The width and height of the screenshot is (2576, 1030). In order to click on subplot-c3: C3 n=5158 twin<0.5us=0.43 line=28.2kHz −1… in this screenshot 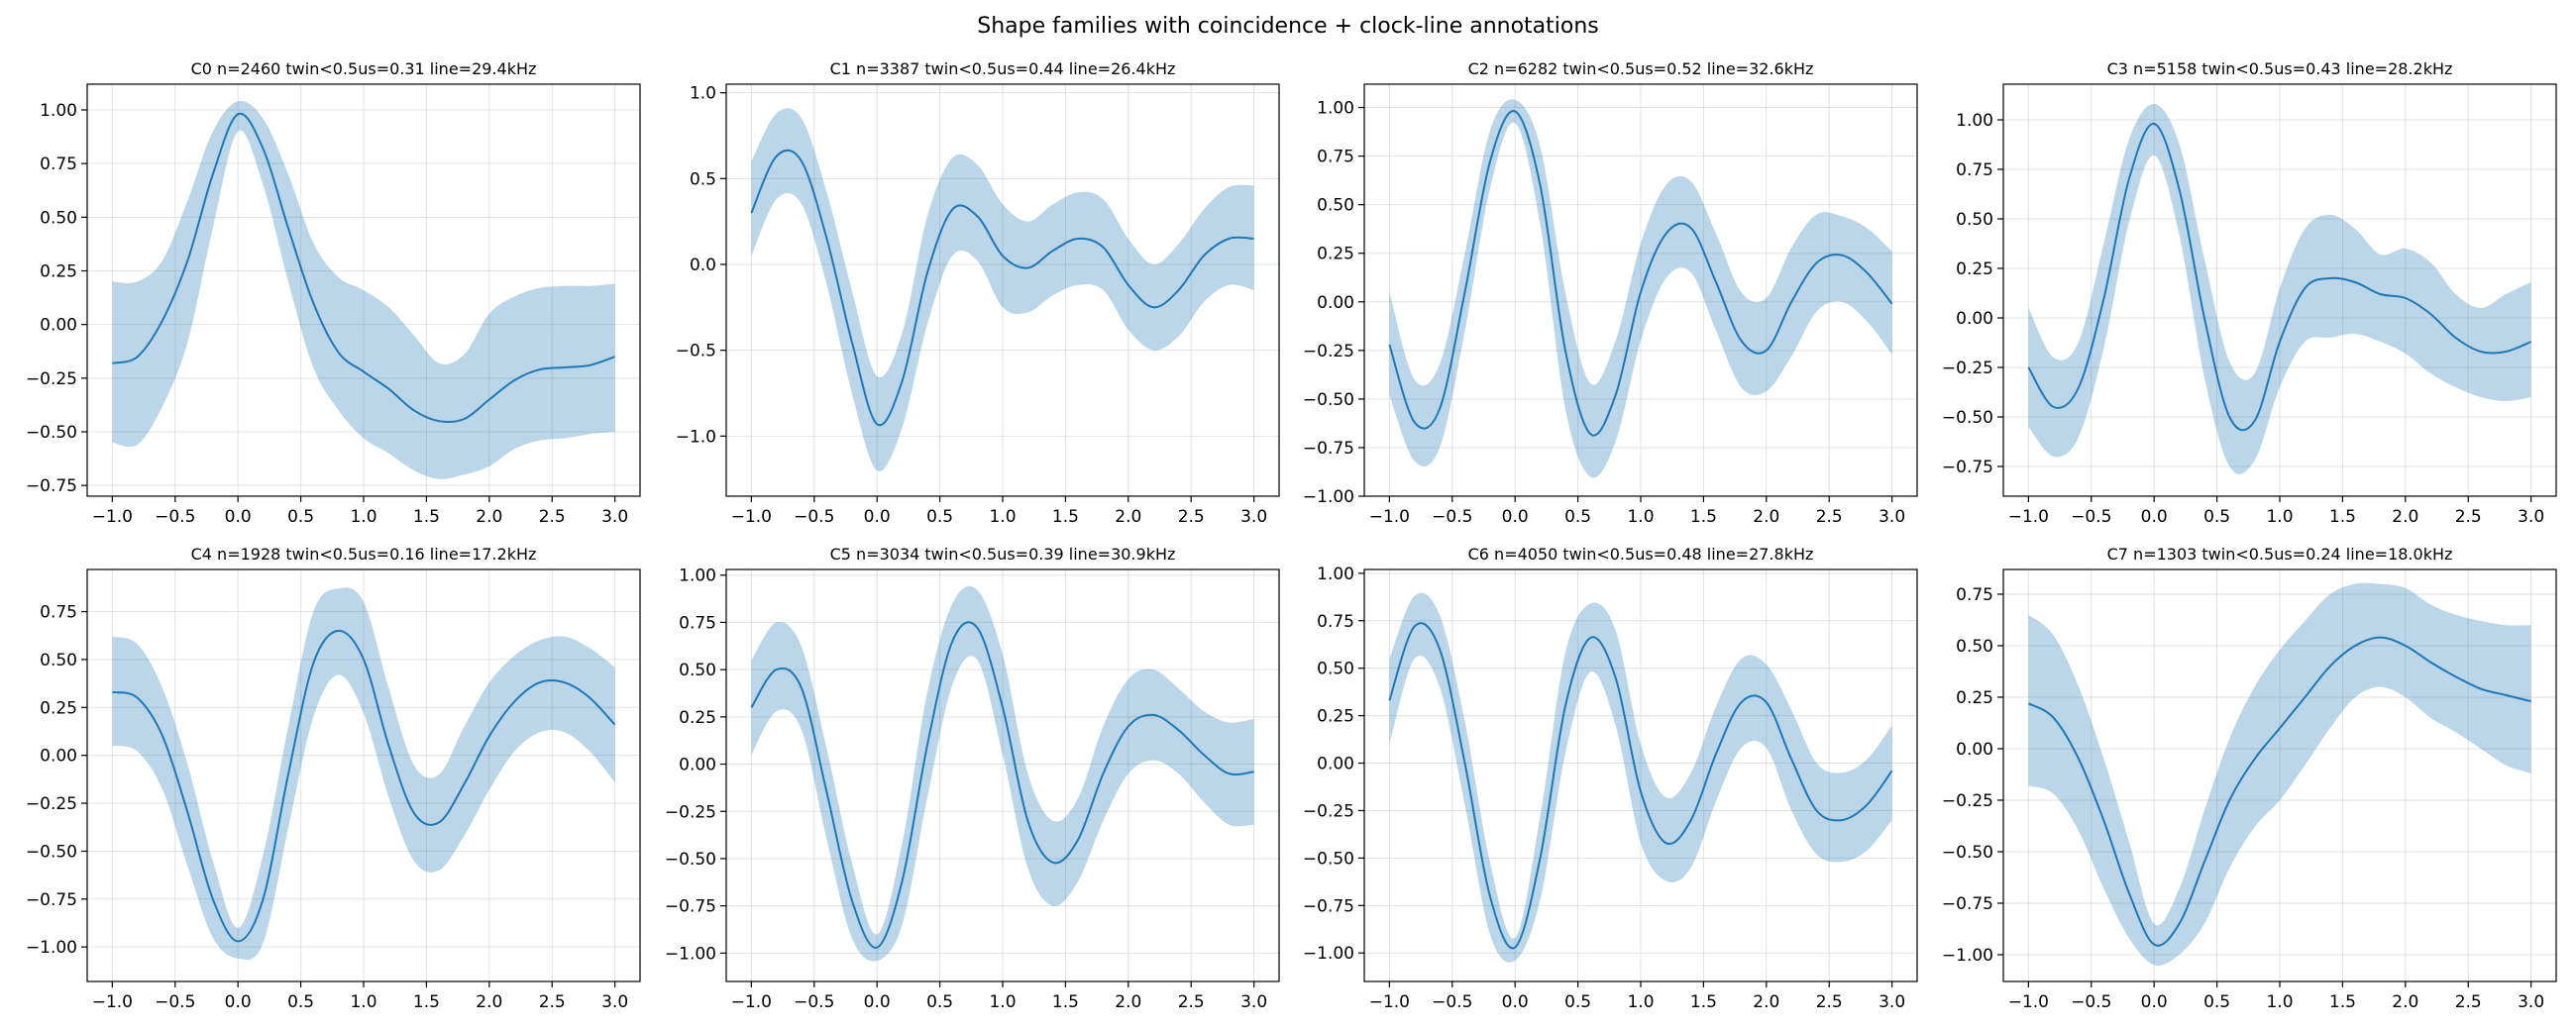, I will do `click(2250, 293)`.